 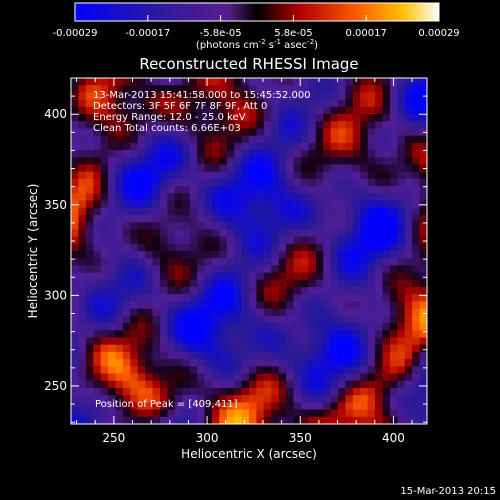 I want to click on colorbar-tick-label: 5.8e-05, so click(x=293, y=33).